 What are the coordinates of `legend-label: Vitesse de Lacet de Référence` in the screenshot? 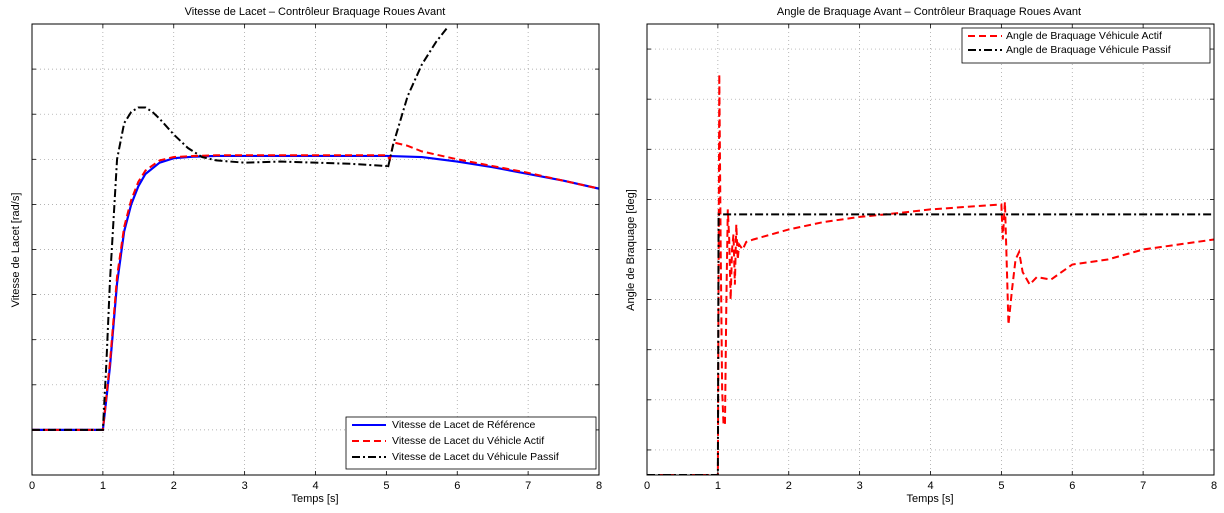 It's located at (464, 425).